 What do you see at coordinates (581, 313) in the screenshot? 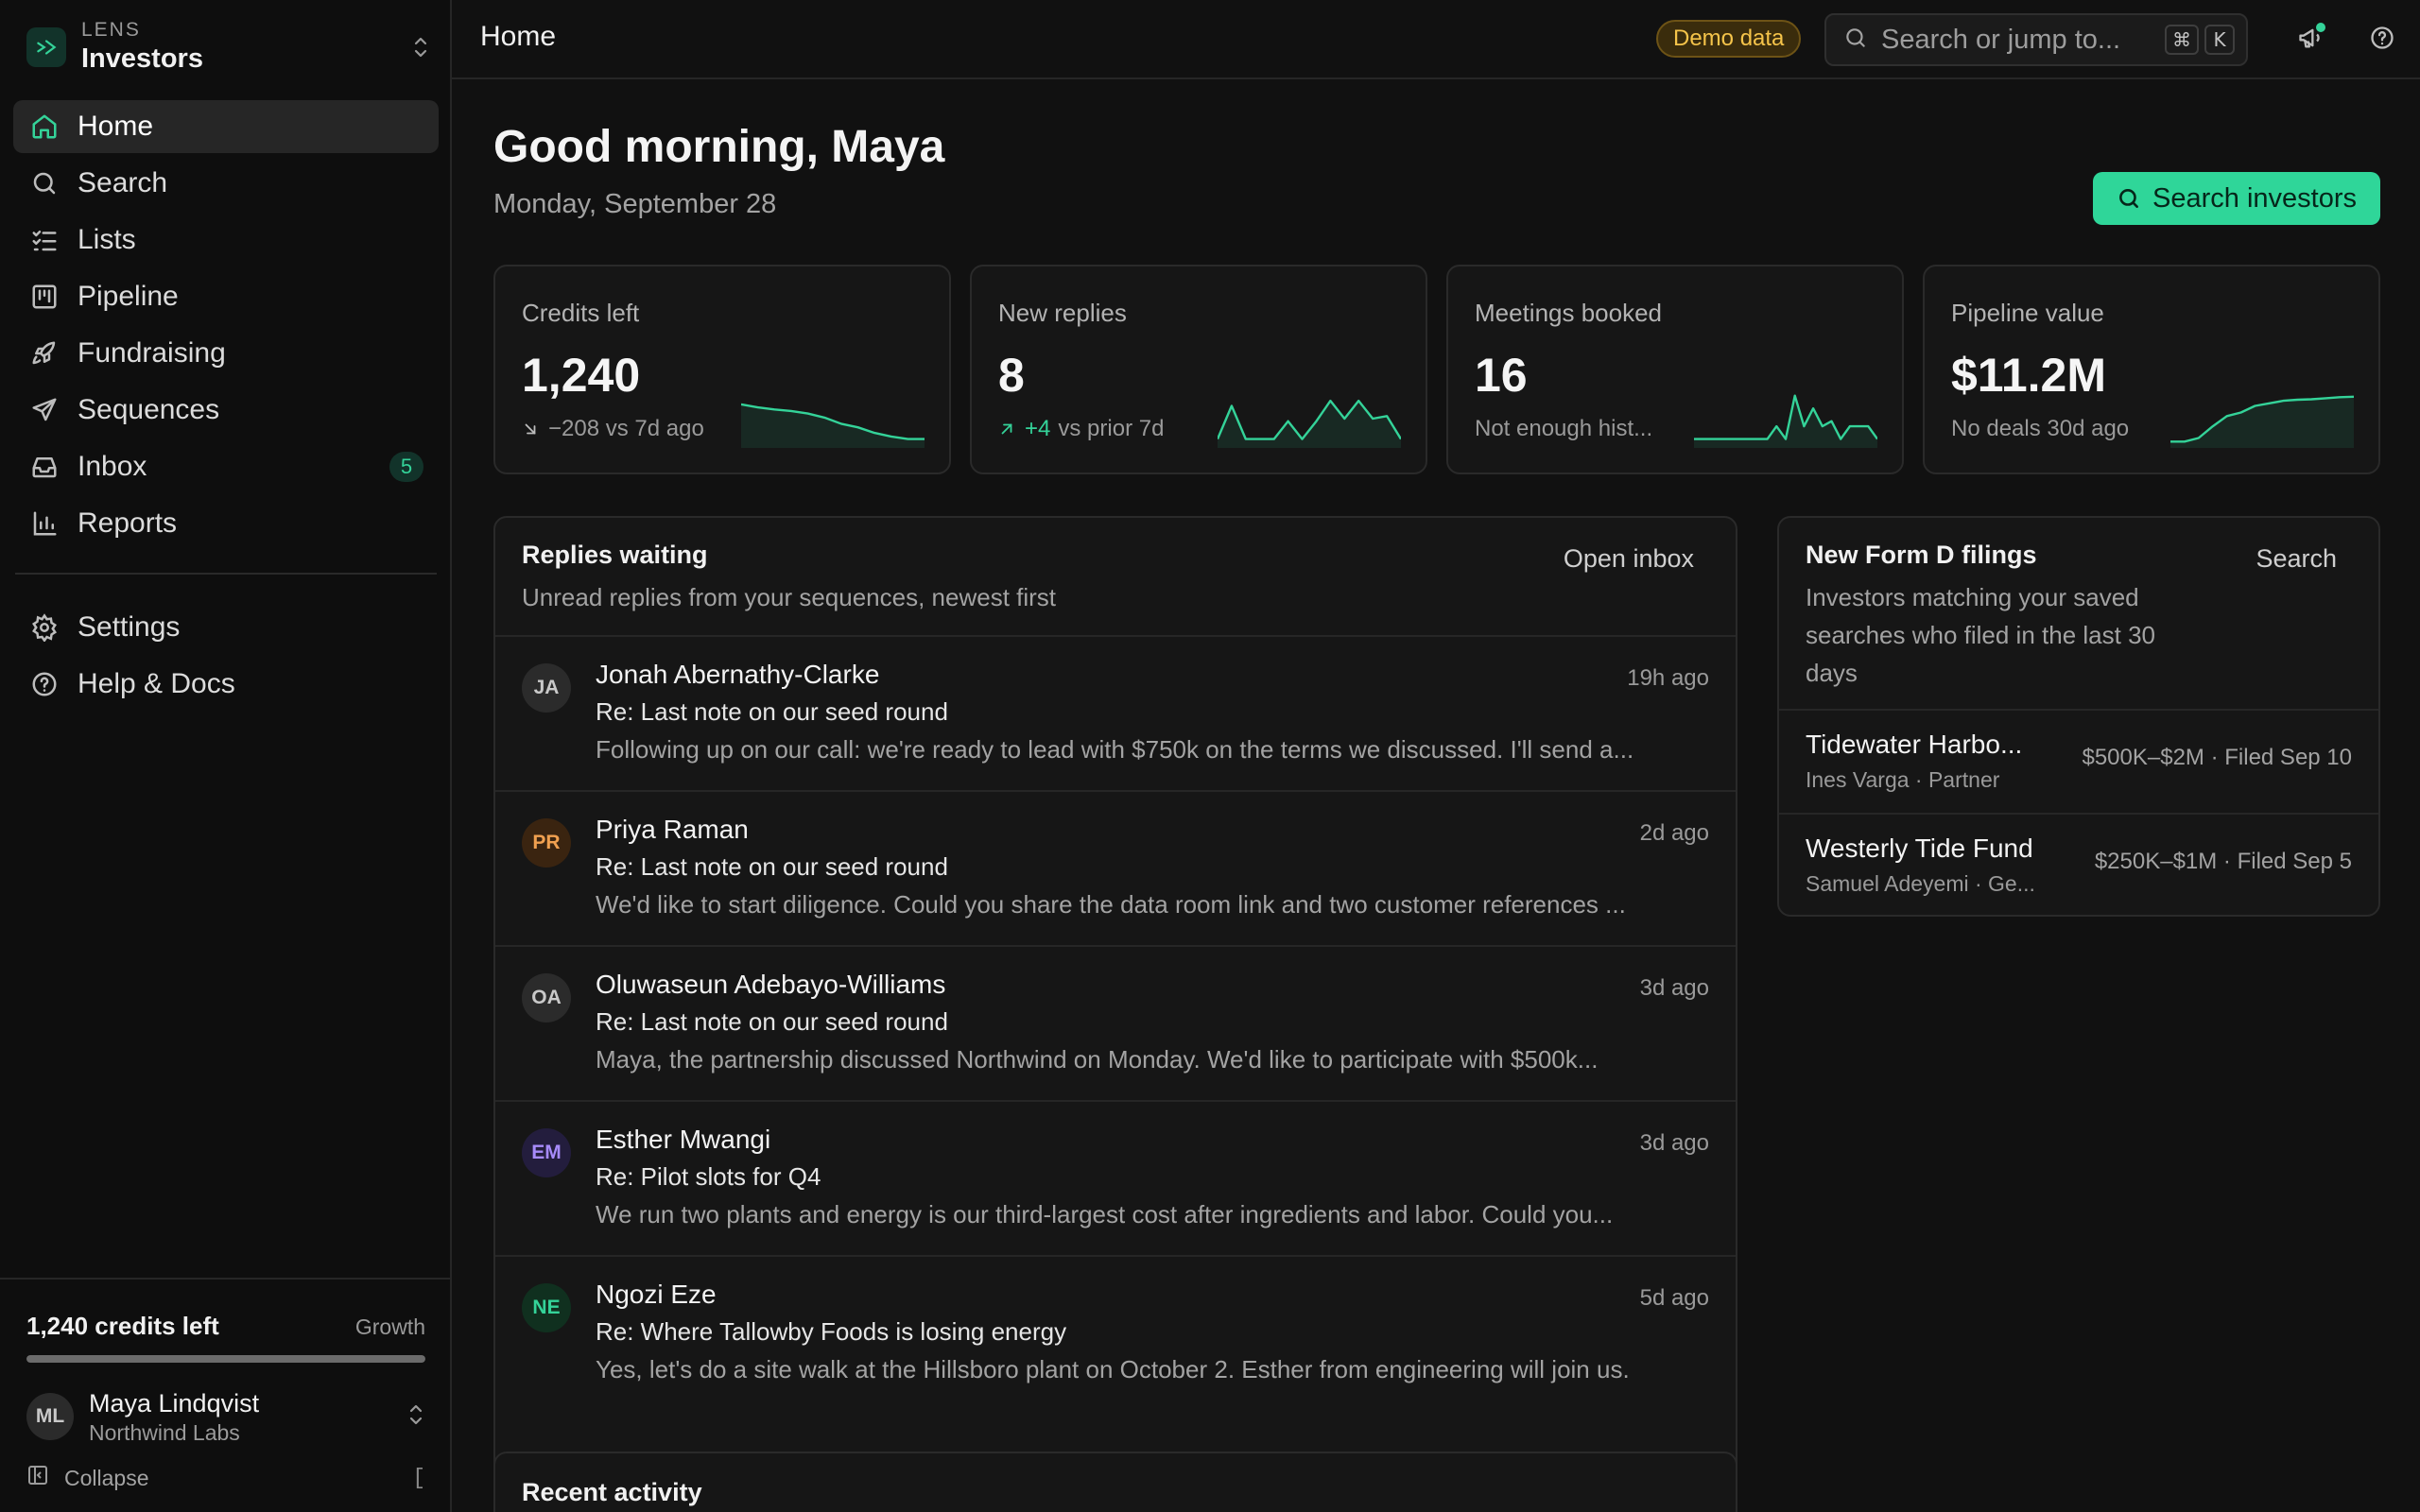
I see `stat-label: Credits left` at bounding box center [581, 313].